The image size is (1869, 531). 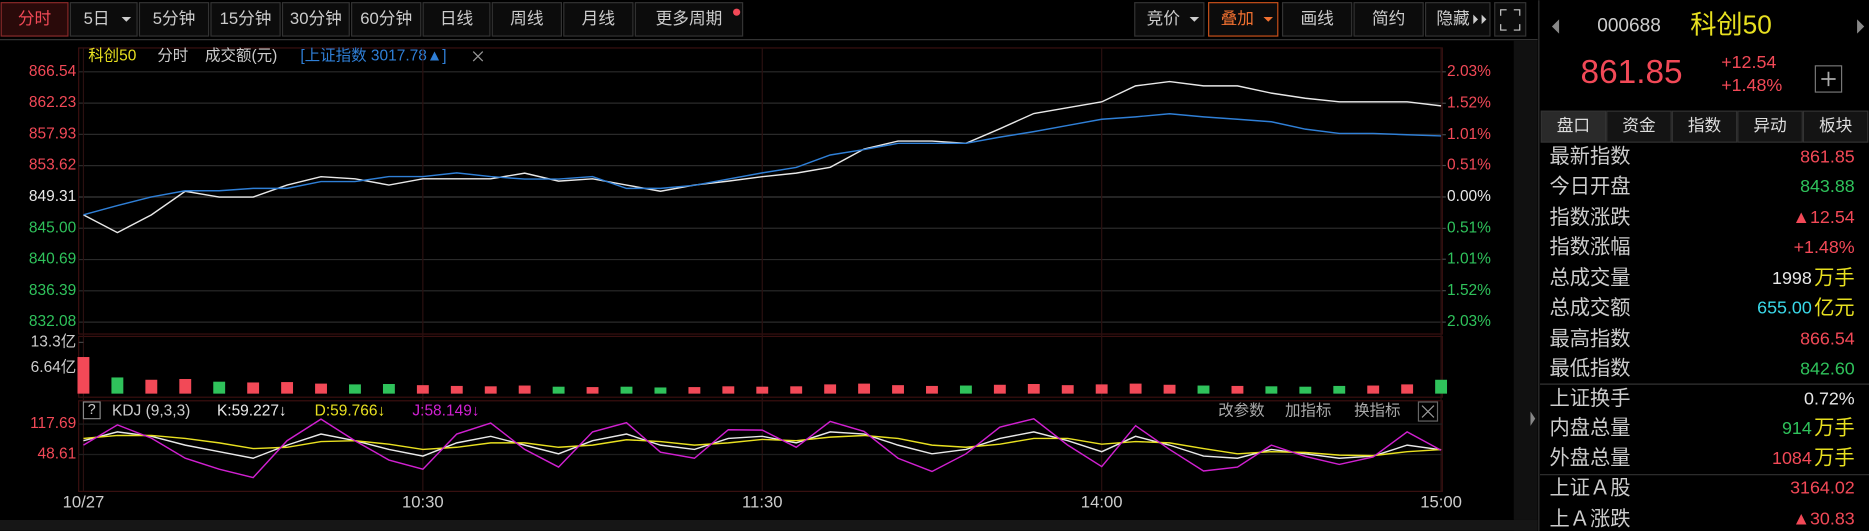 What do you see at coordinates (1469, 134) in the screenshot?
I see `y2-tick-label: 1.01%` at bounding box center [1469, 134].